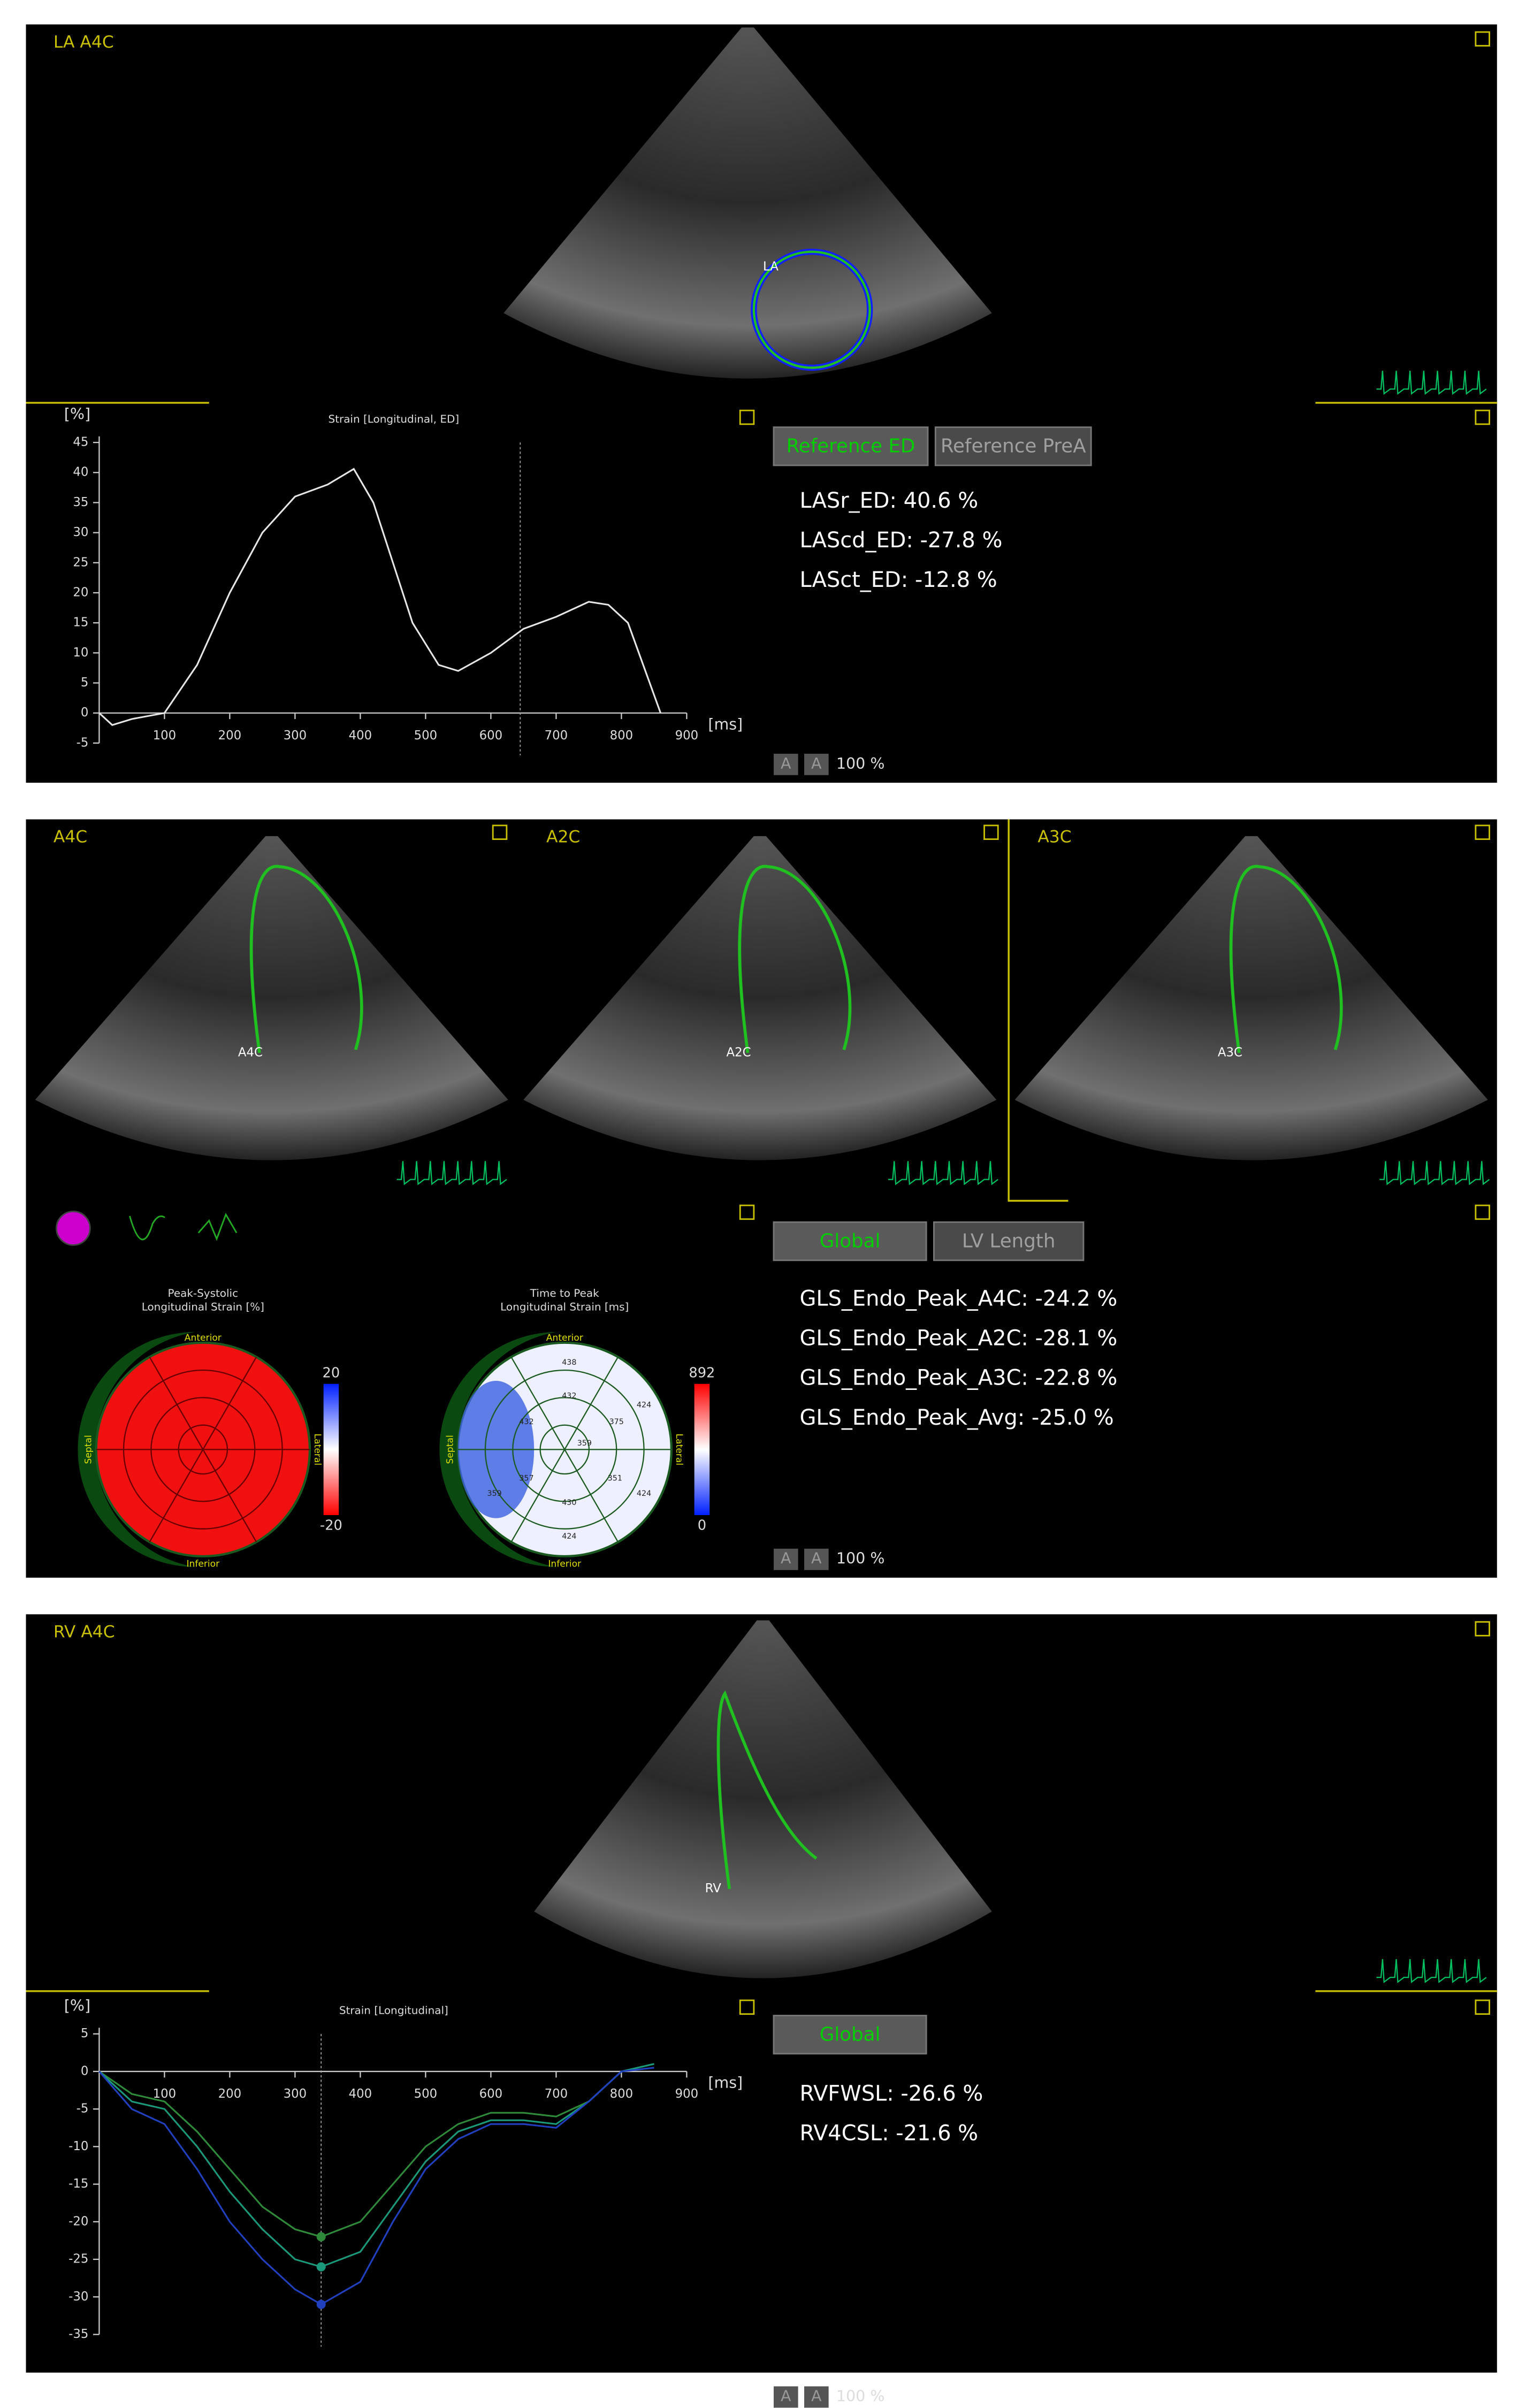  What do you see at coordinates (321, 2237) in the screenshot?
I see `peak-dot` at bounding box center [321, 2237].